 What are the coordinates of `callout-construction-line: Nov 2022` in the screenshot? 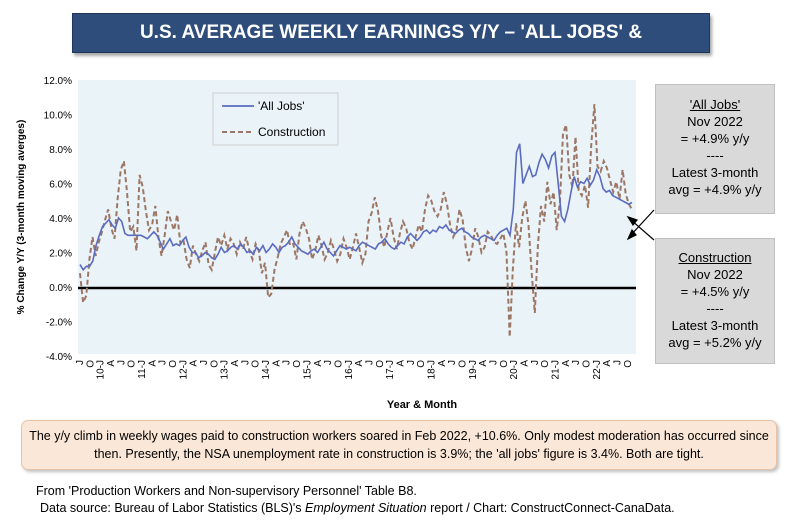 It's located at (715, 274).